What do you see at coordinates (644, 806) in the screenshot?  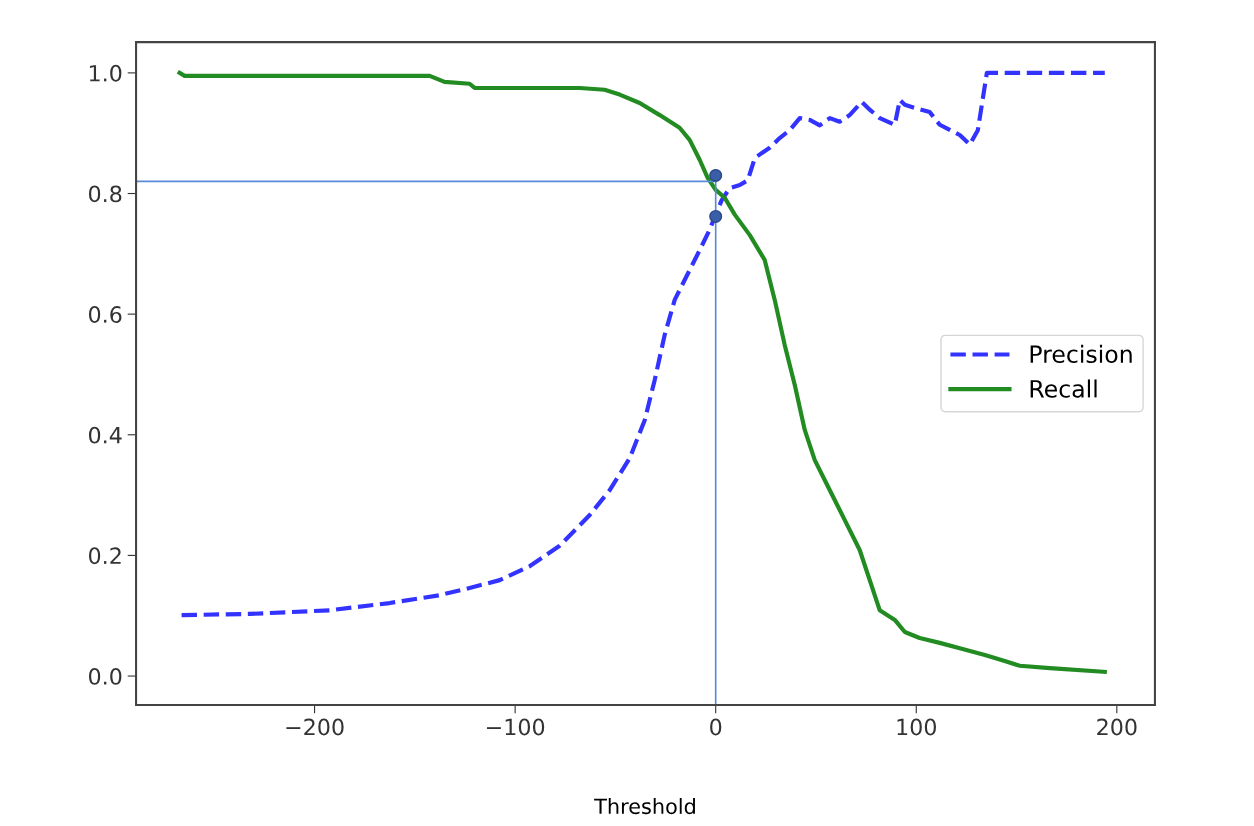 I see `x-axis-title: Threshold` at bounding box center [644, 806].